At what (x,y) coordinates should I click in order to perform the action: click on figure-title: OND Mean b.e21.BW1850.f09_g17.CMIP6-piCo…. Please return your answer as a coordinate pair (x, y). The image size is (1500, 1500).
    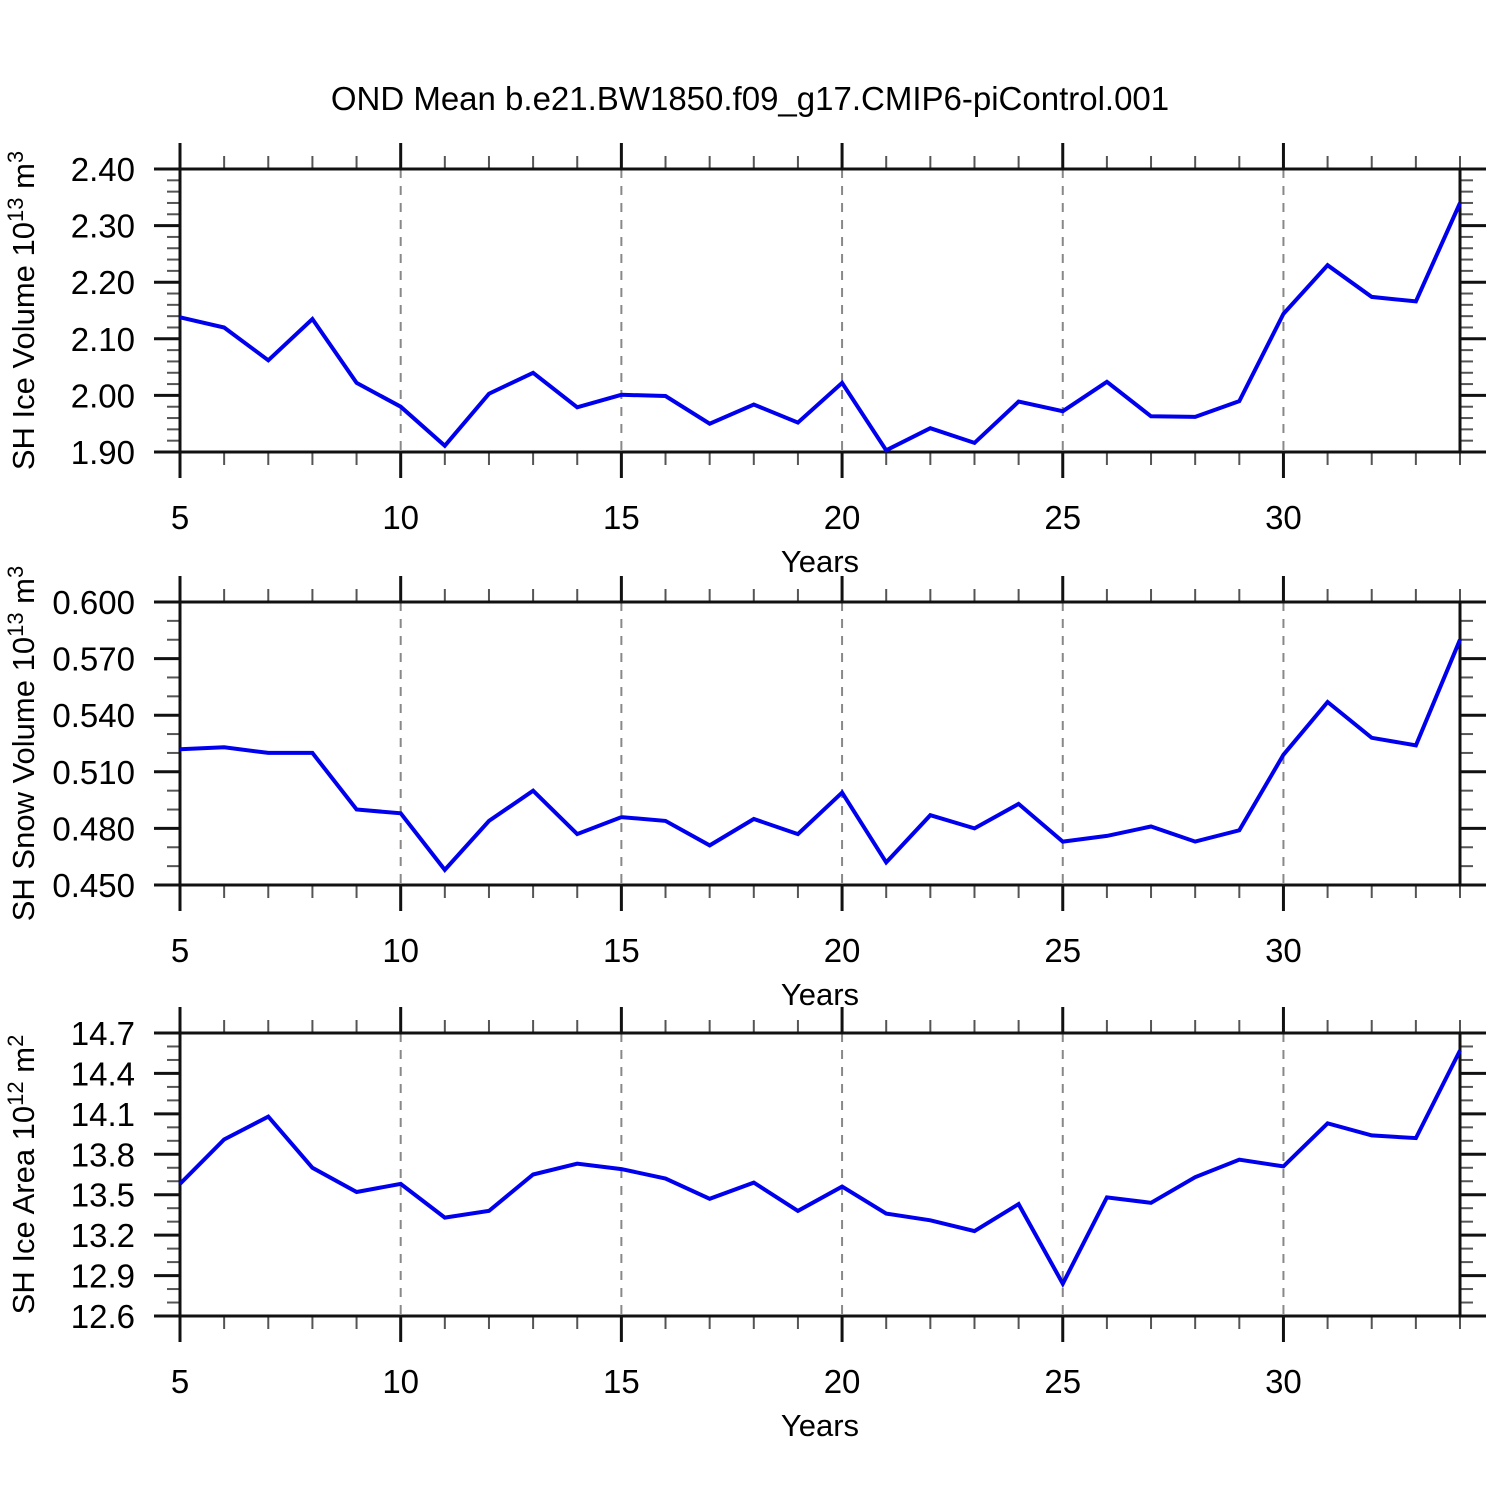
    Looking at the image, I should click on (750, 98).